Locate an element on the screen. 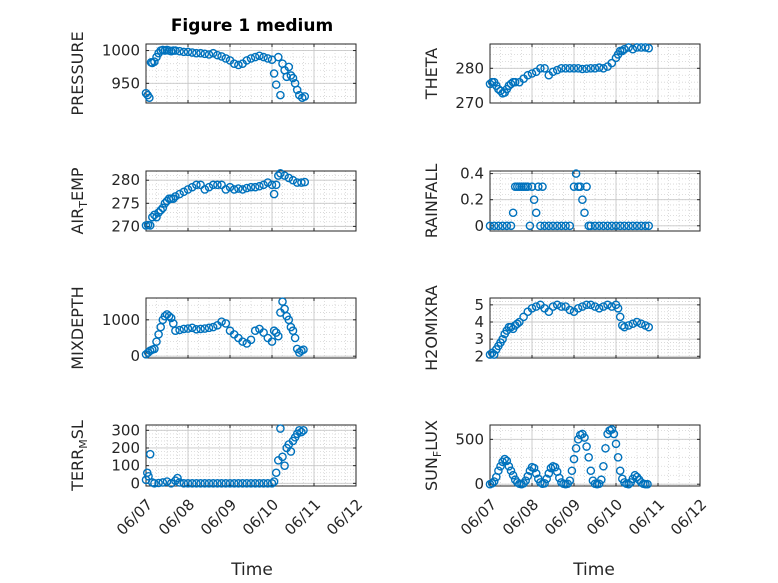 Image resolution: width=778 pixels, height=583 pixels. y-axis-label-rest: LUX is located at coordinates (431, 435).